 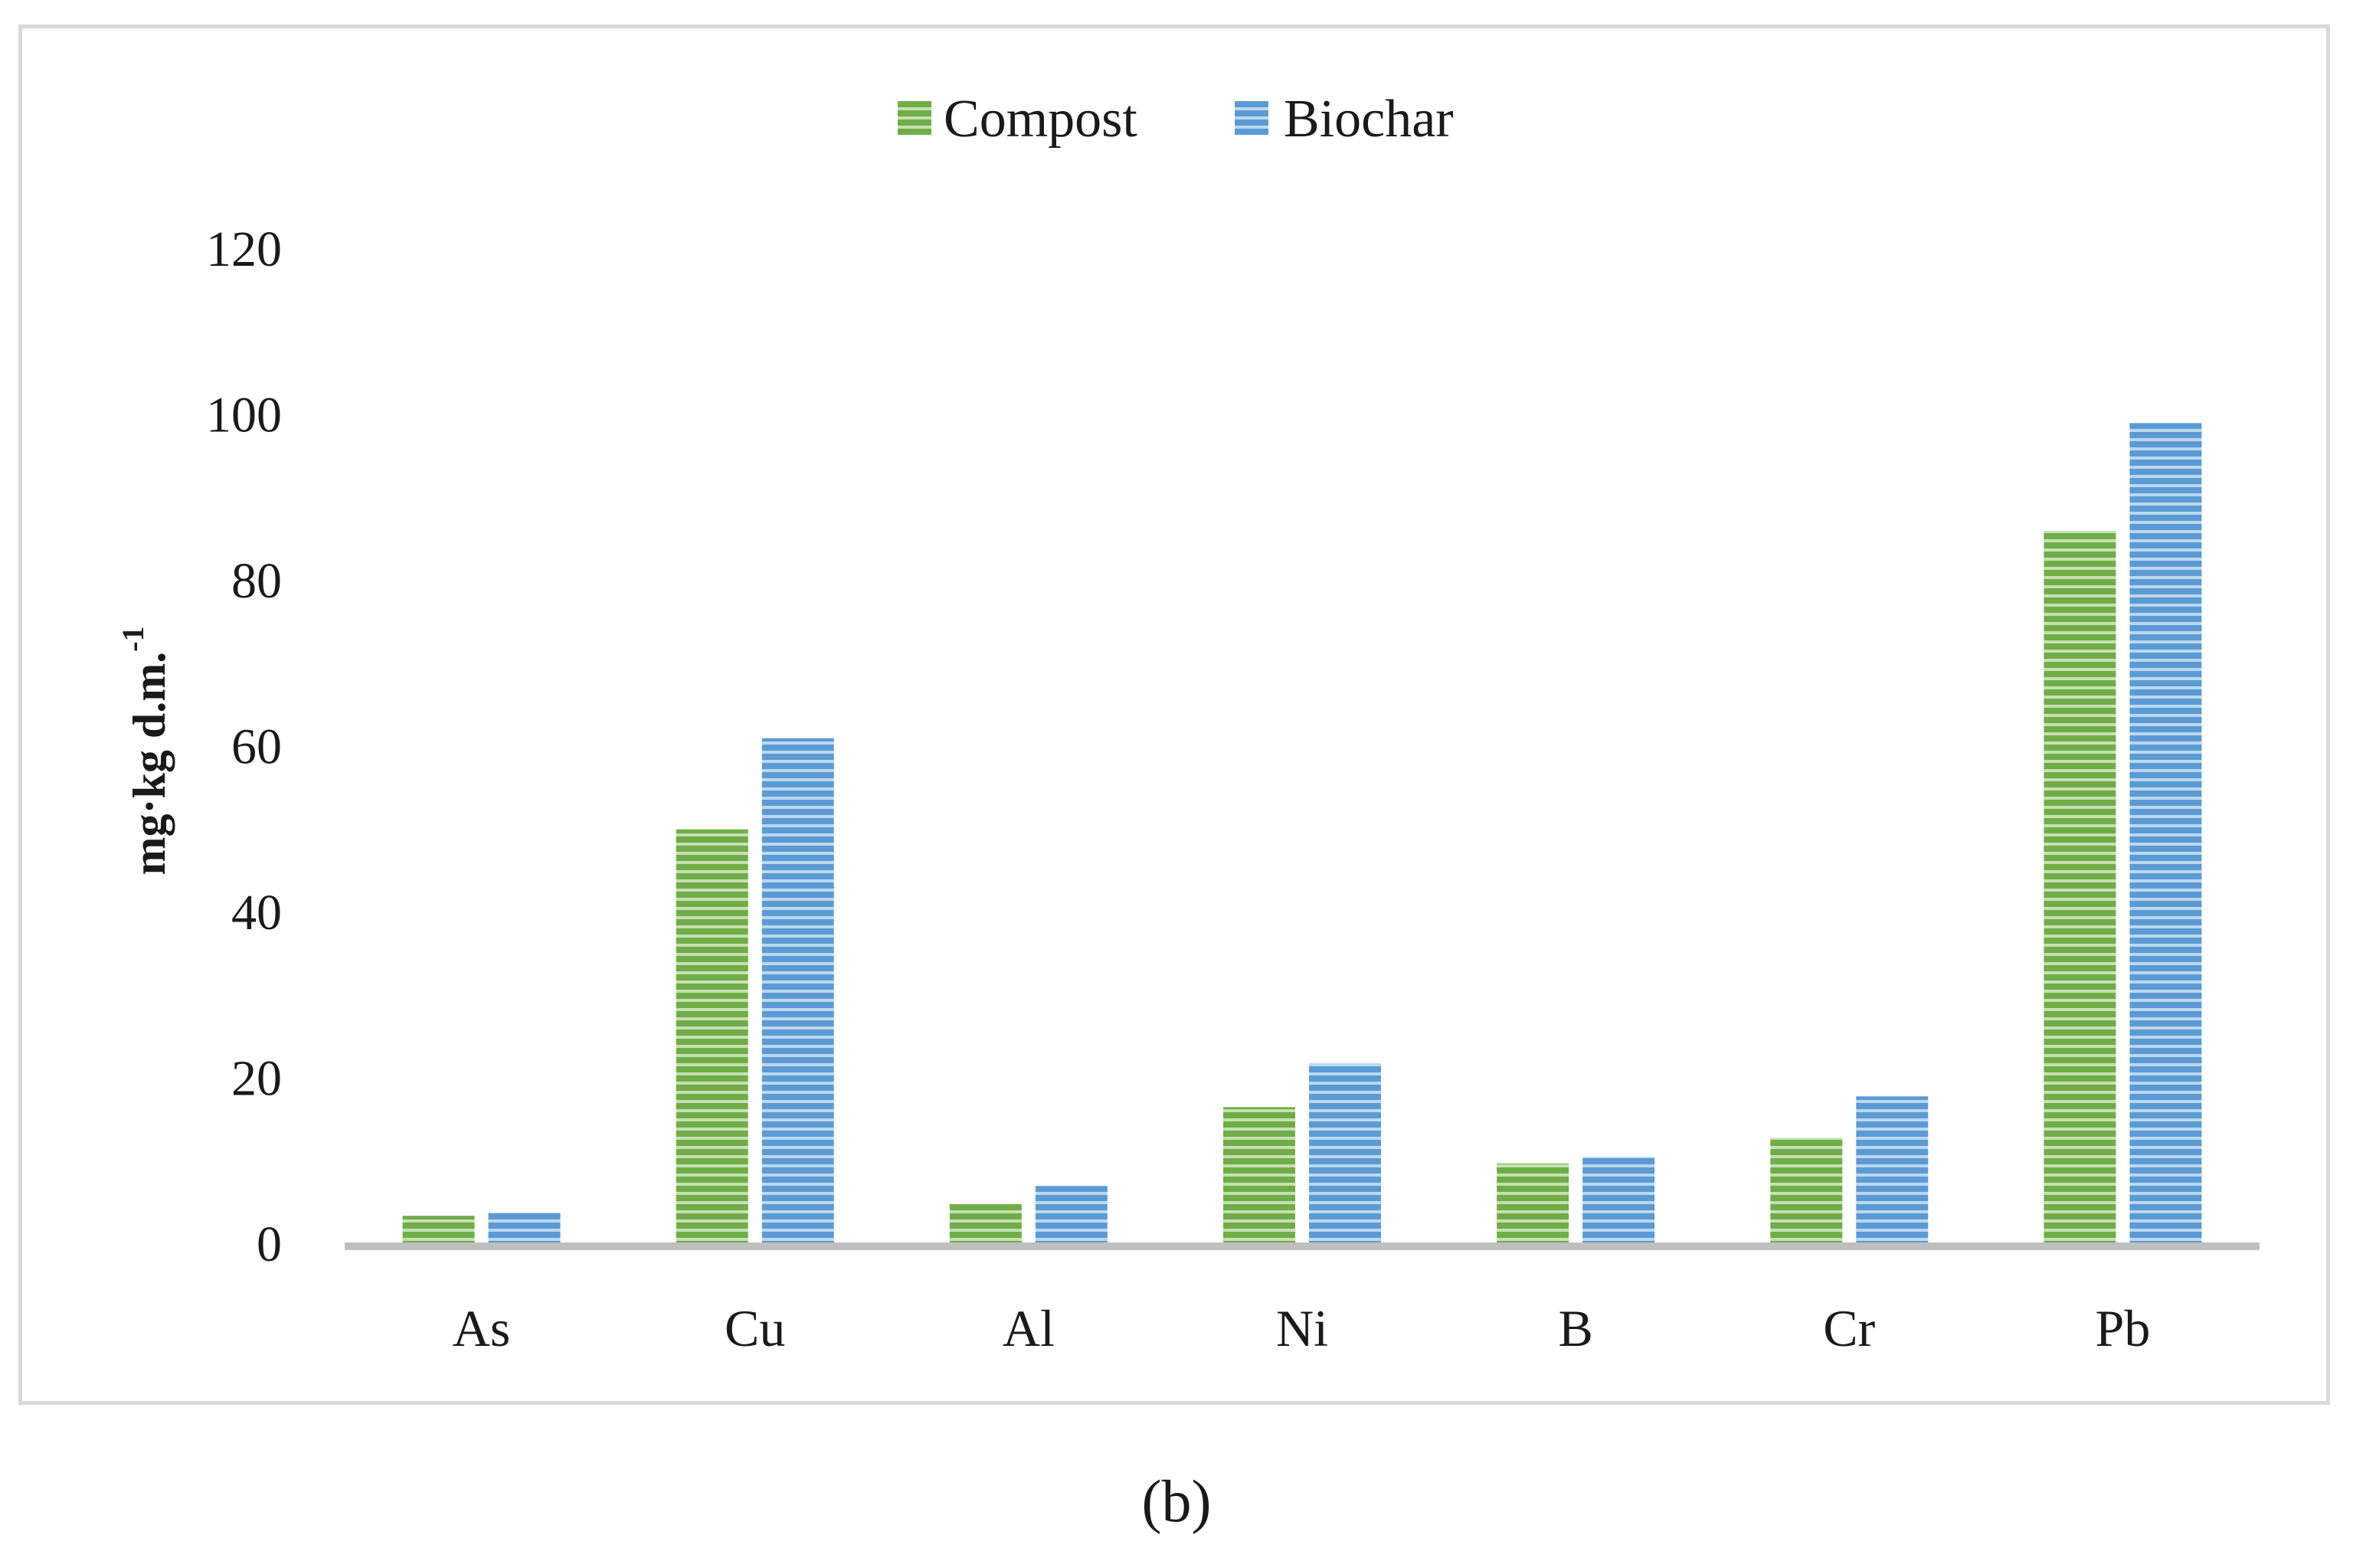 I want to click on legend-swatch-compost, so click(x=915, y=118).